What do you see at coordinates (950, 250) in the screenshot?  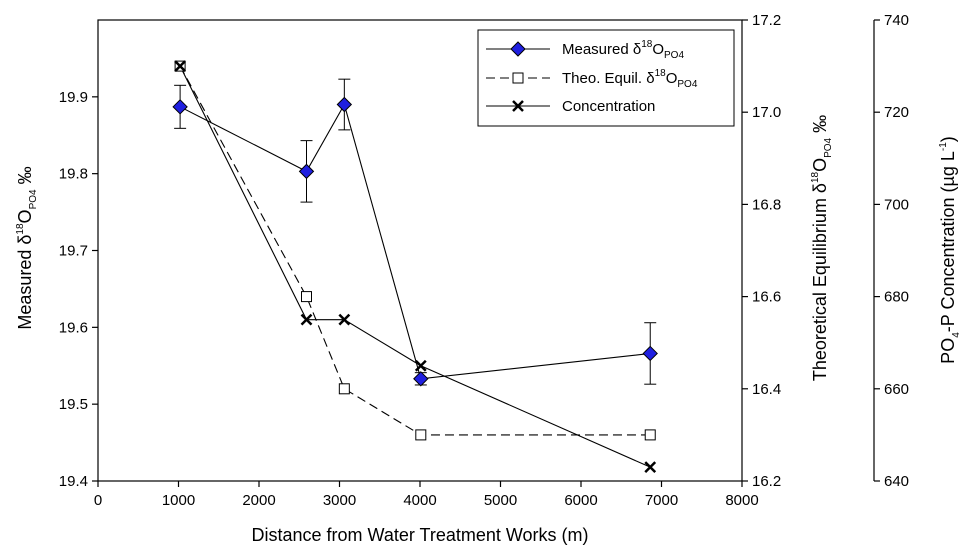 I see `y-far-axis-title: PO4-P Concentration (µg L-1)` at bounding box center [950, 250].